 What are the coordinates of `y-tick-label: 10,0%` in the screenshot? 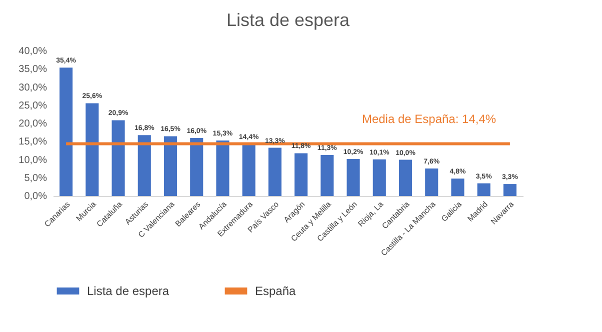 It's located at (33, 160).